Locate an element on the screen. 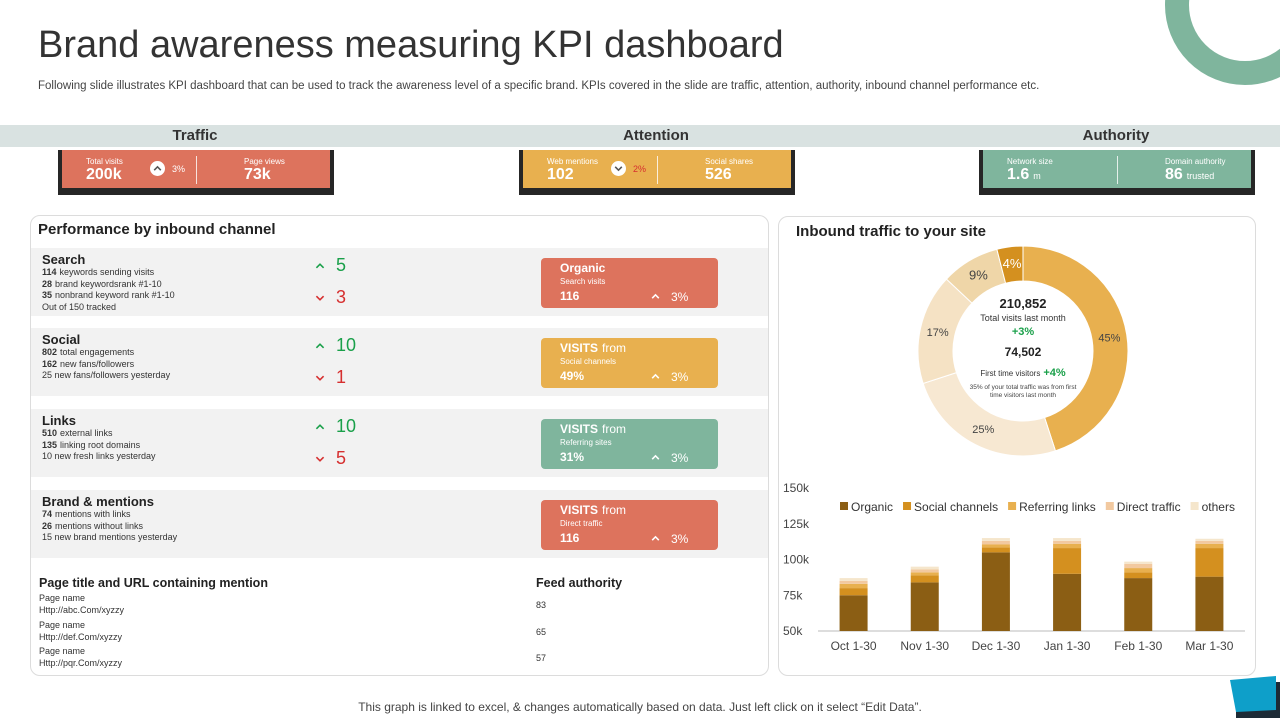  channel-line: 74 mentions with links is located at coordinates (86, 514).